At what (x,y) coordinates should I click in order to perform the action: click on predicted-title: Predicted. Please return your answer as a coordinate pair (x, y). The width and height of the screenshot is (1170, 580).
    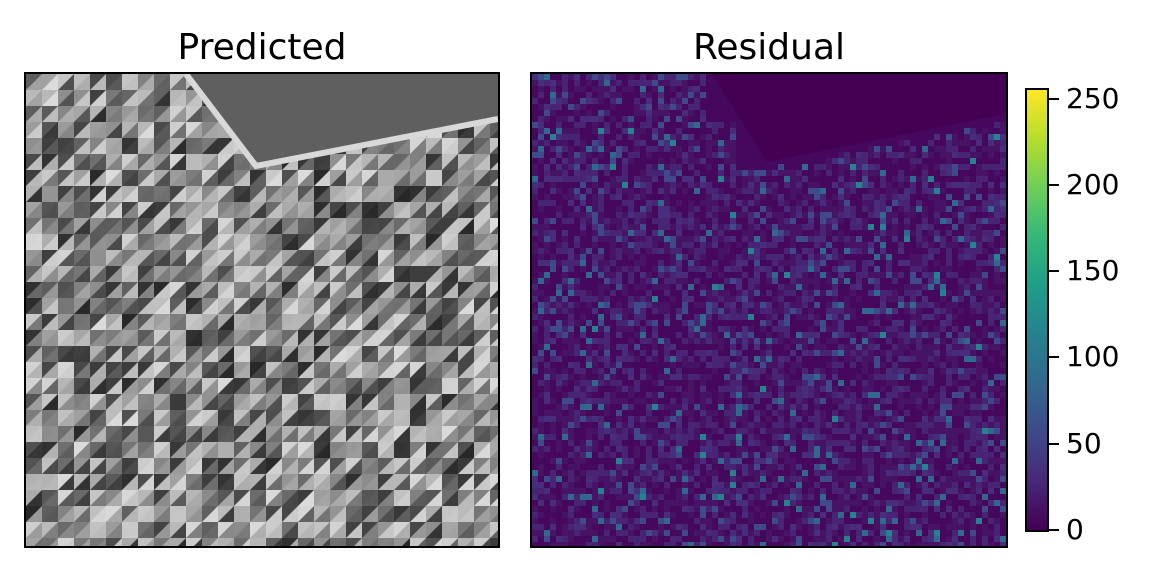
    Looking at the image, I should click on (262, 47).